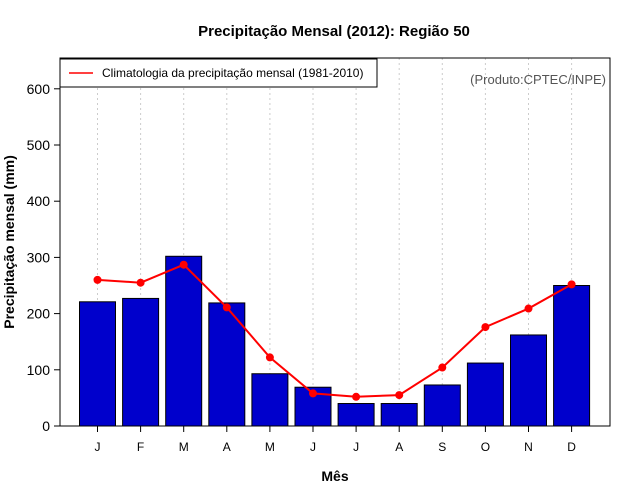 The width and height of the screenshot is (640, 500). Describe the element at coordinates (39, 257) in the screenshot. I see `y-tick-label: 300` at that location.